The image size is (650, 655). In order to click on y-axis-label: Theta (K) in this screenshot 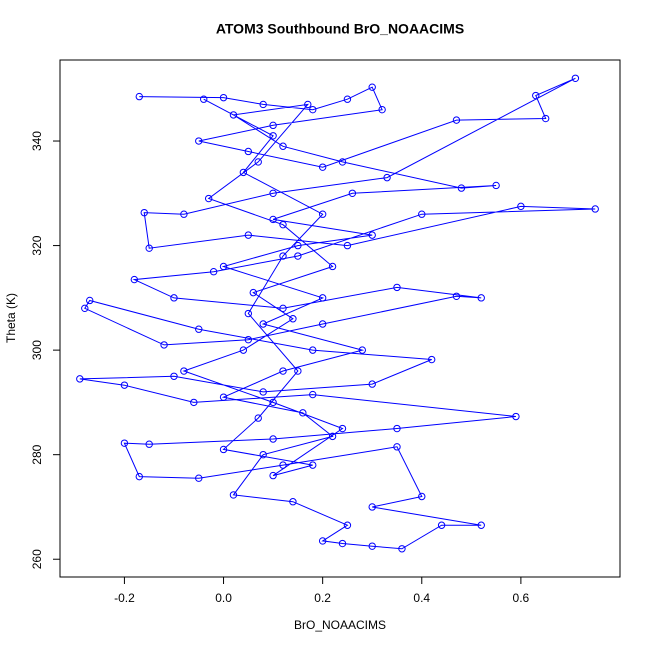, I will do `click(11, 318)`.